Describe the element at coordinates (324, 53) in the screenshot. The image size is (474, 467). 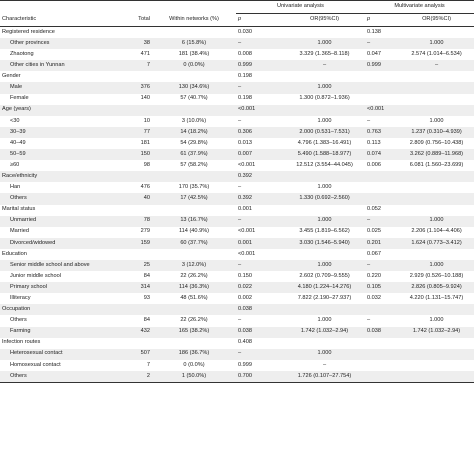
I see `cell-univariate-or: 3.329 (1.365–8.118)` at that location.